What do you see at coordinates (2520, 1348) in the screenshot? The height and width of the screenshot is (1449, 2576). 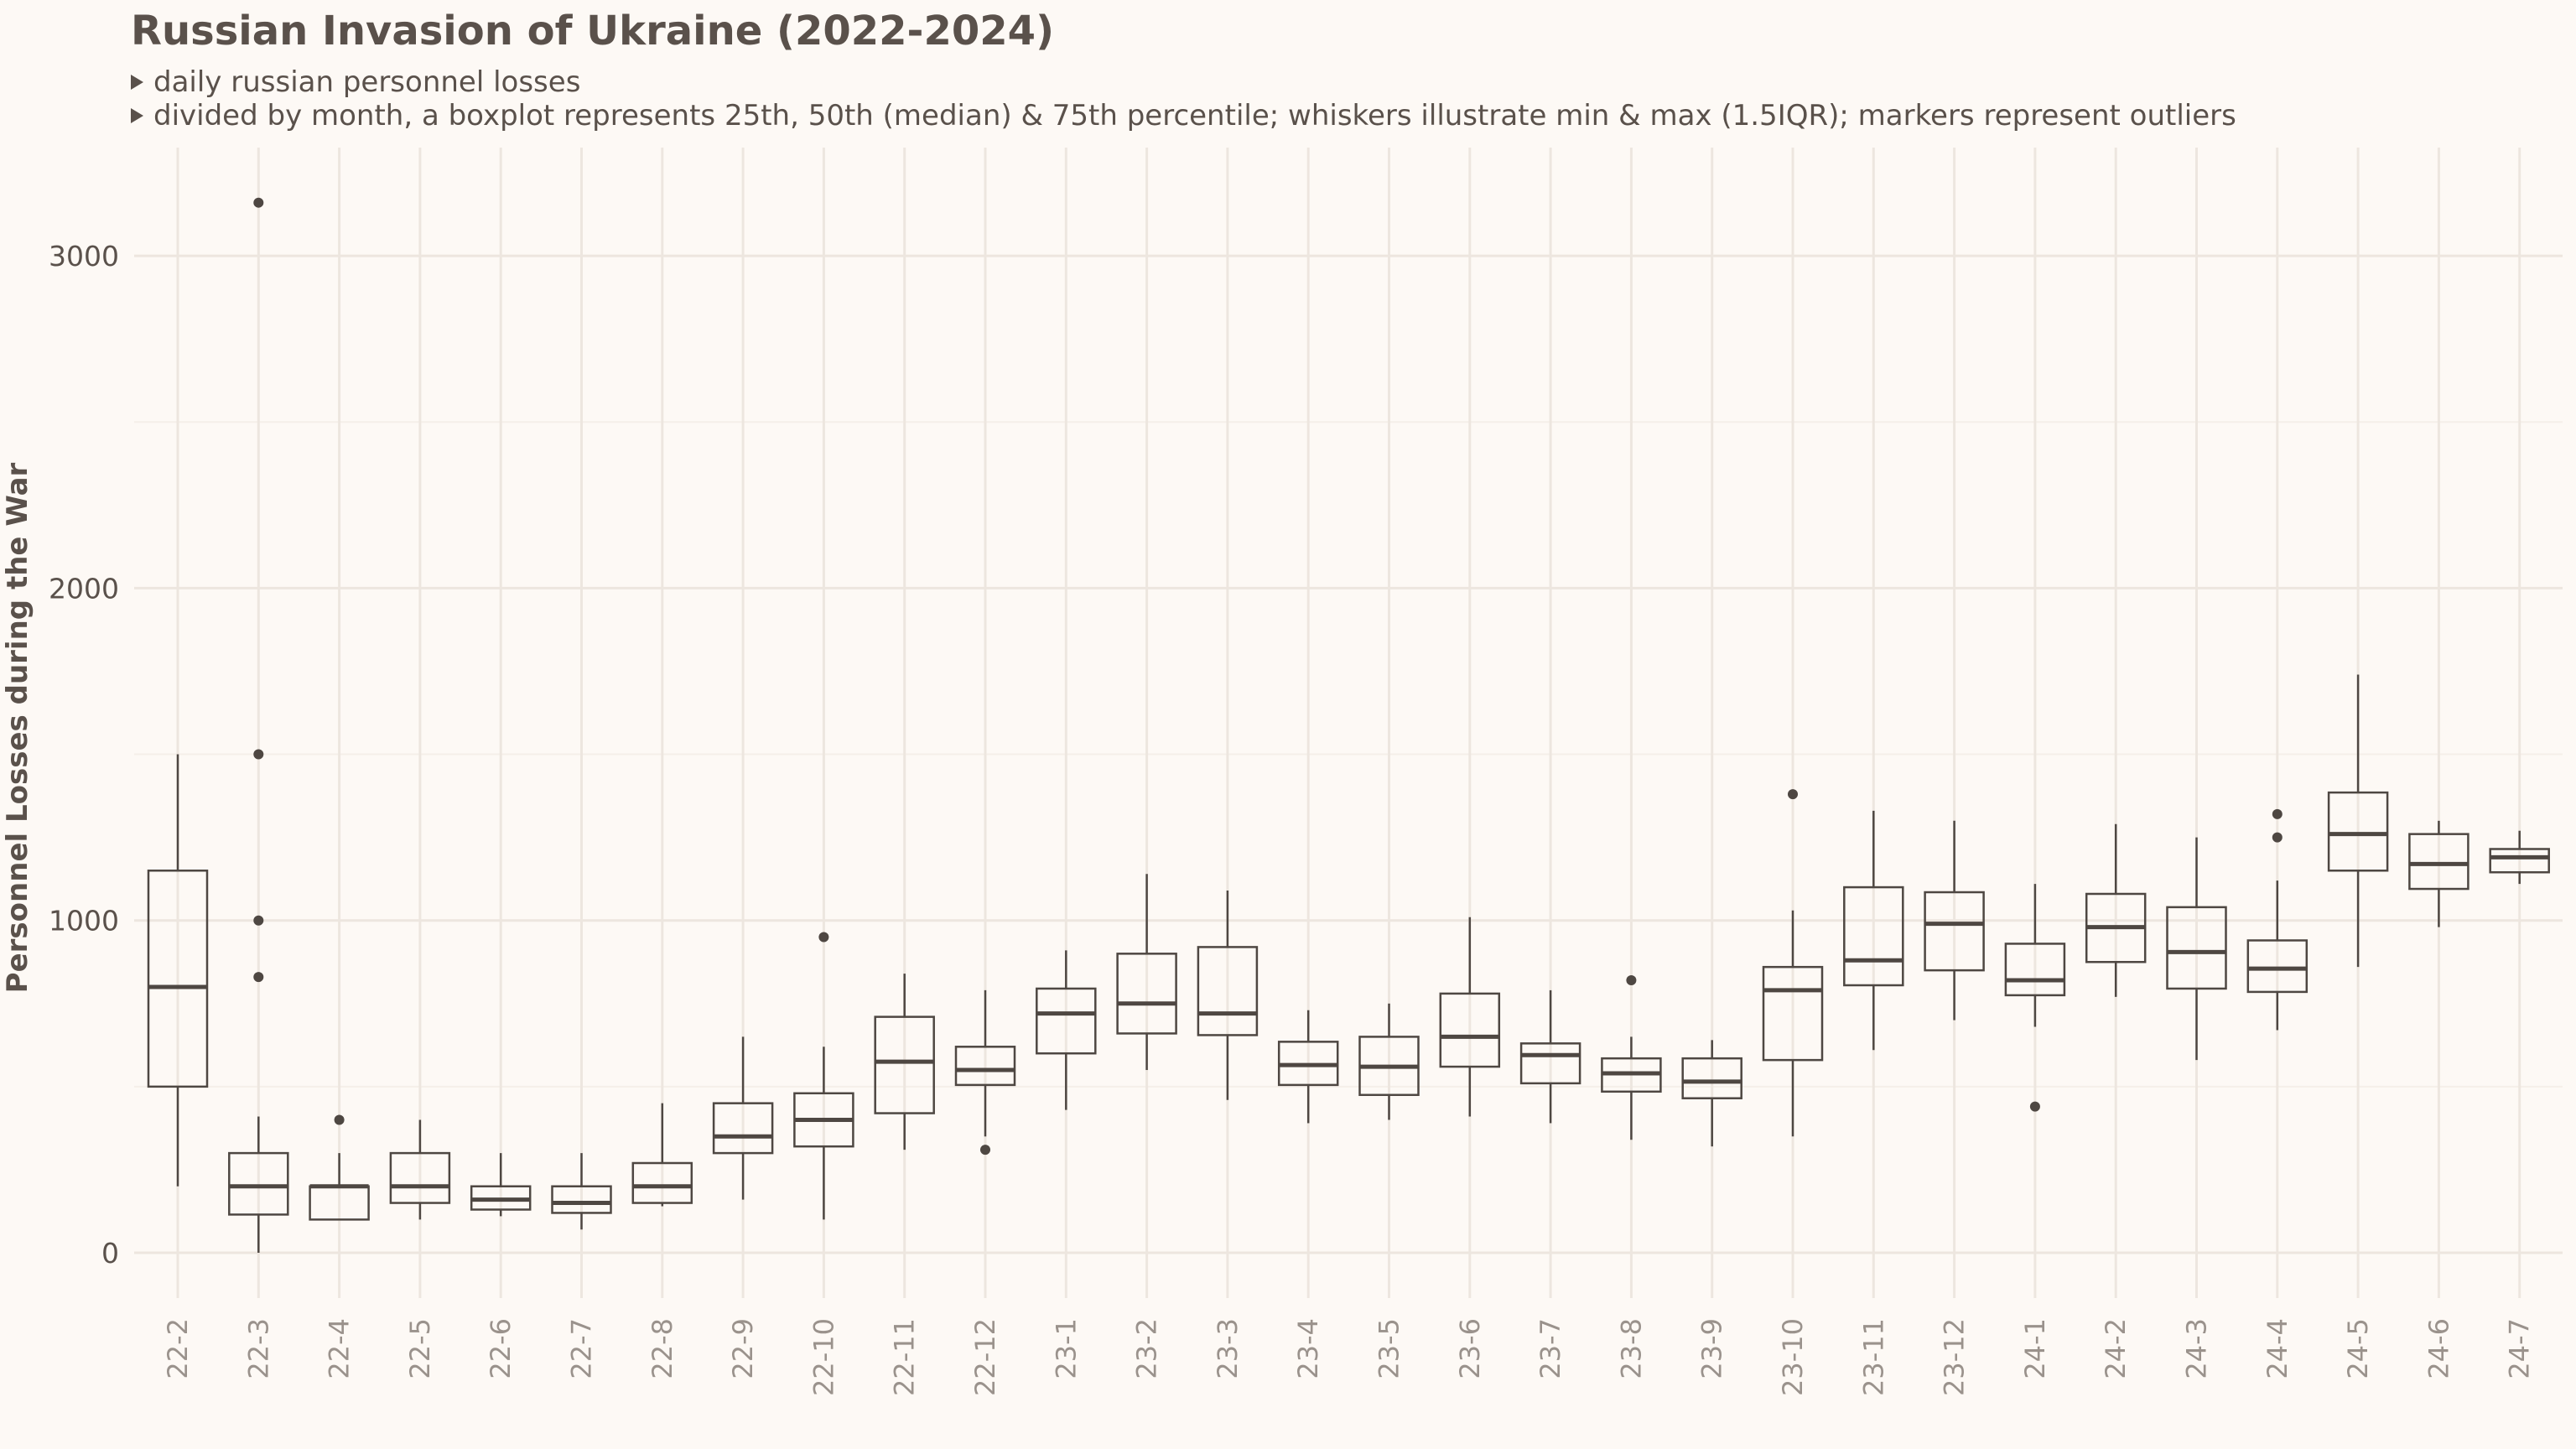 I see `x-tick-label: 24-7` at bounding box center [2520, 1348].